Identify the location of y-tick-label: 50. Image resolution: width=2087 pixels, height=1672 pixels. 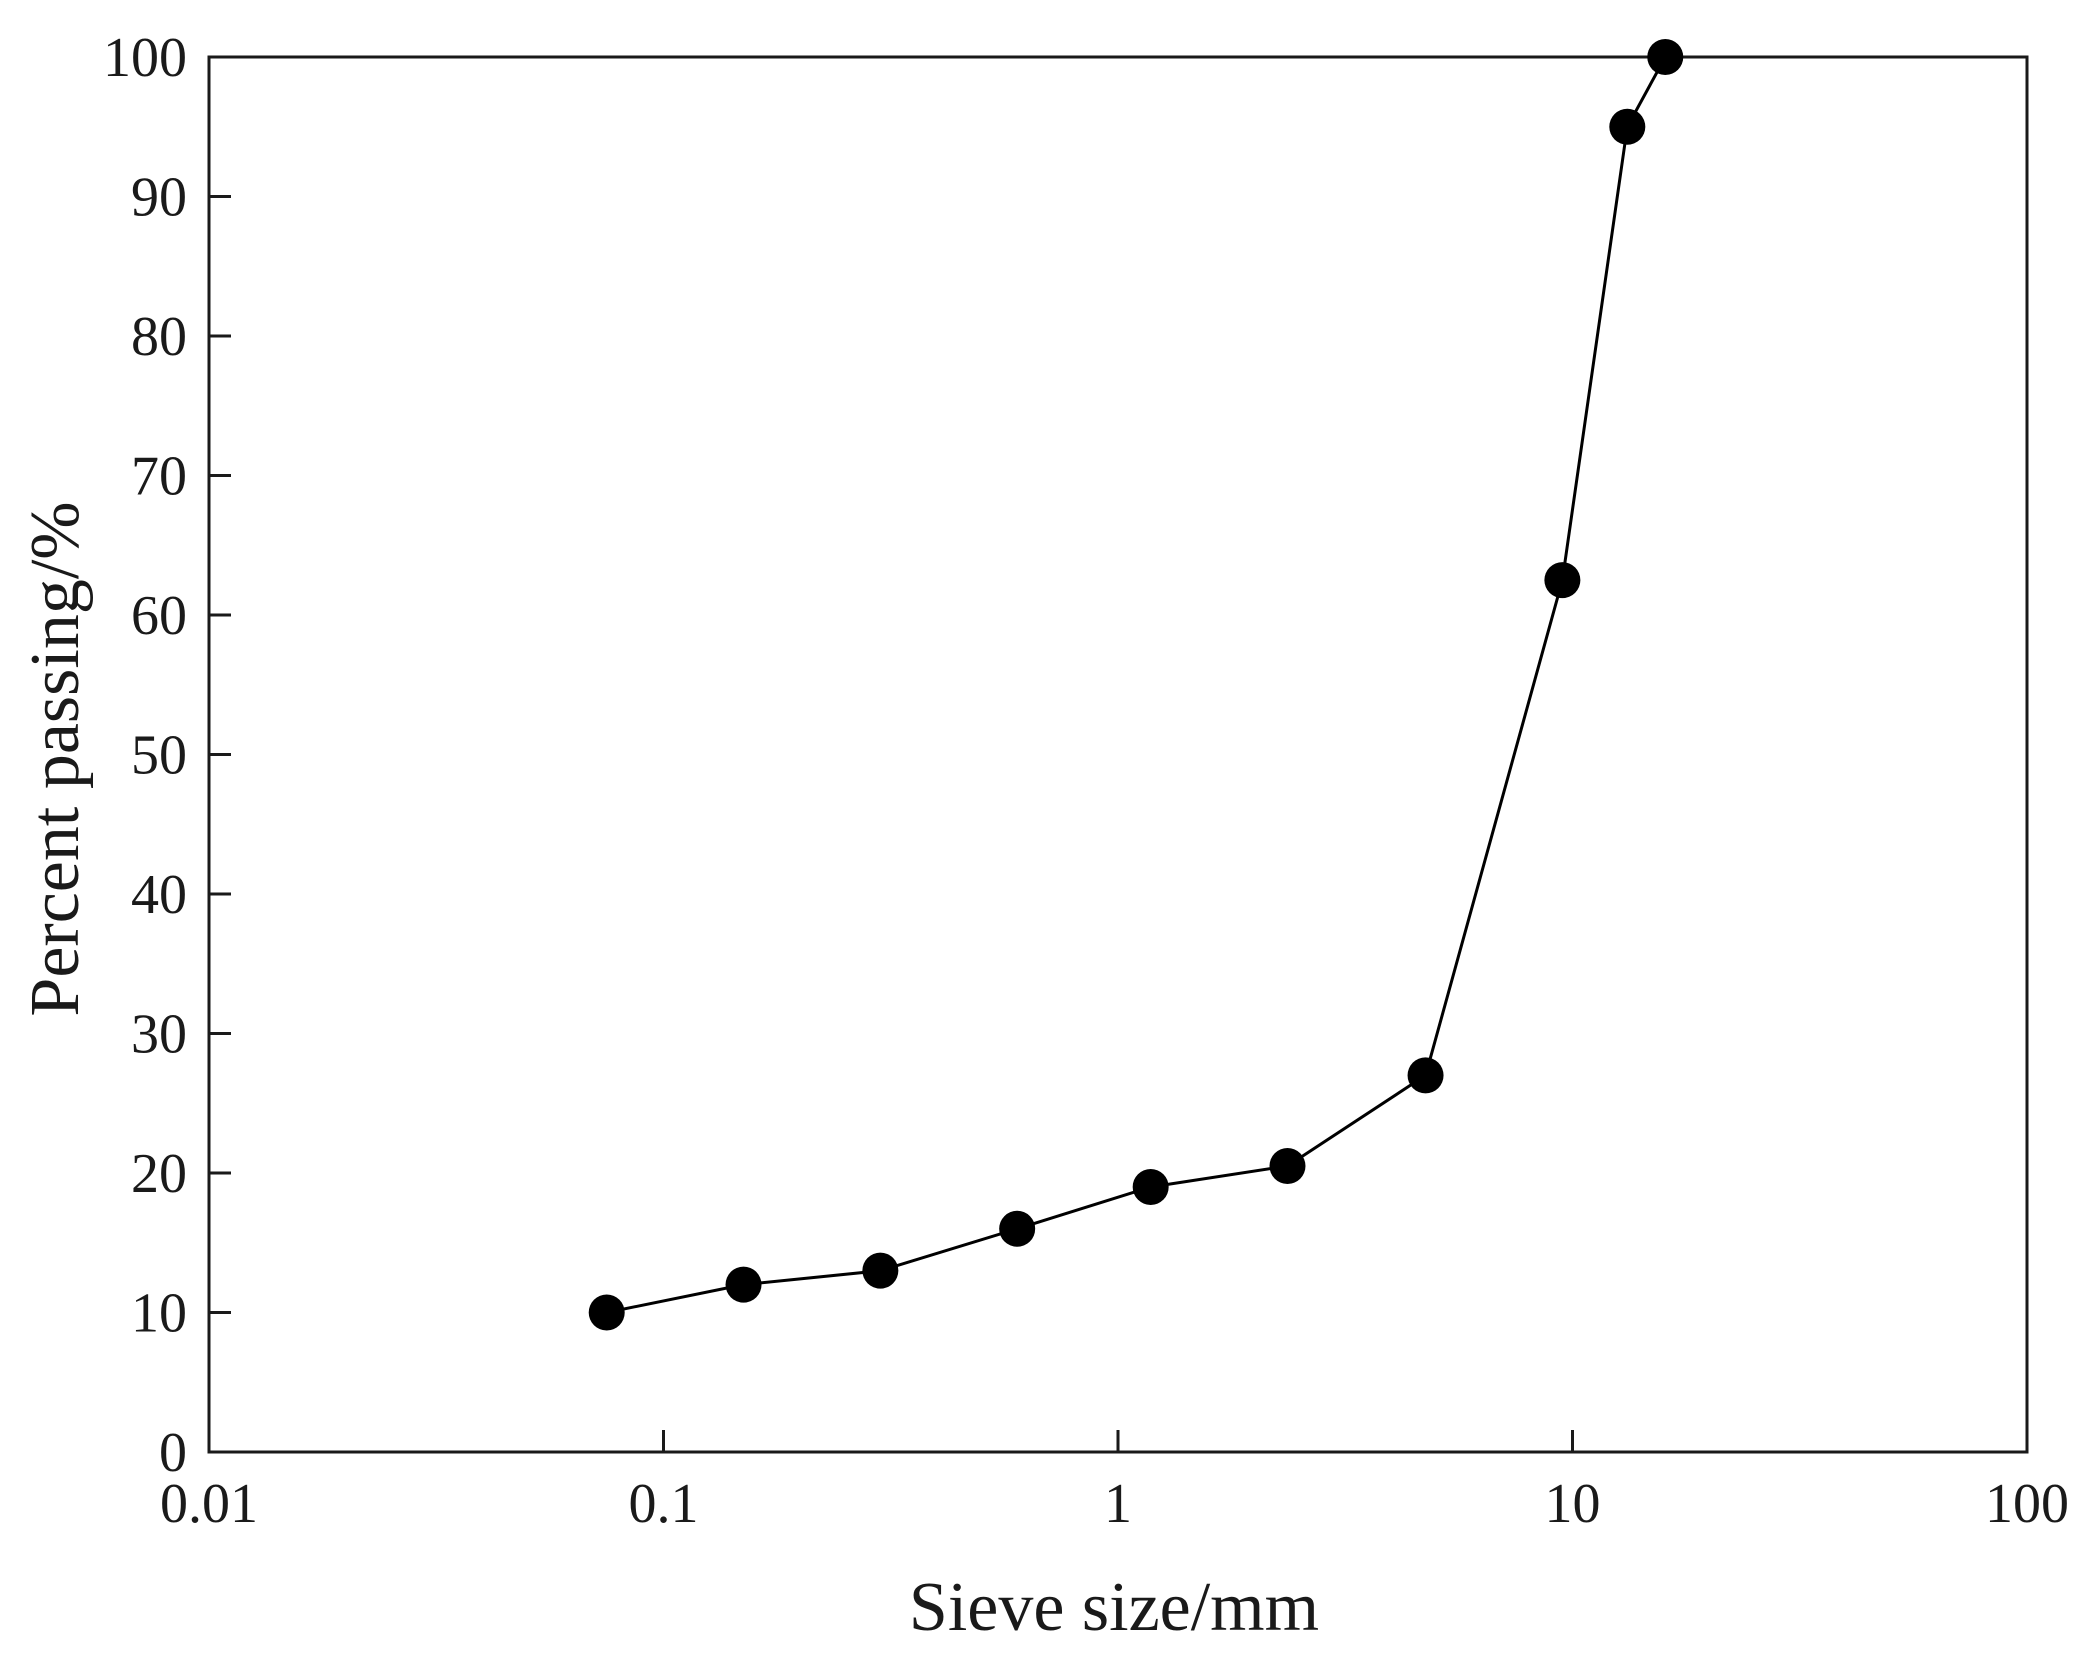
(159, 756).